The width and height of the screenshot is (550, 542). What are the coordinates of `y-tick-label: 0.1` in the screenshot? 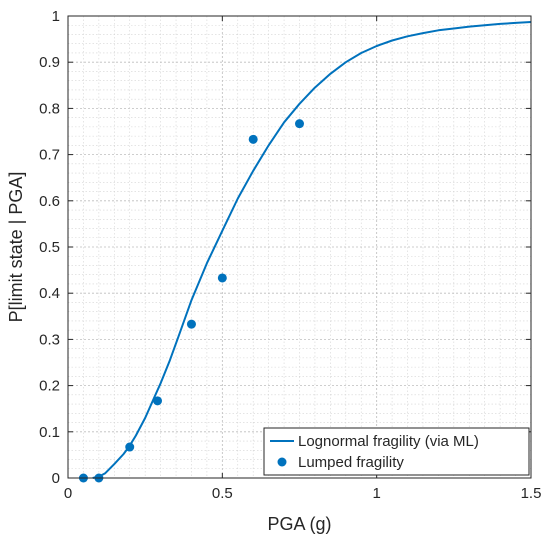 It's located at (49, 432).